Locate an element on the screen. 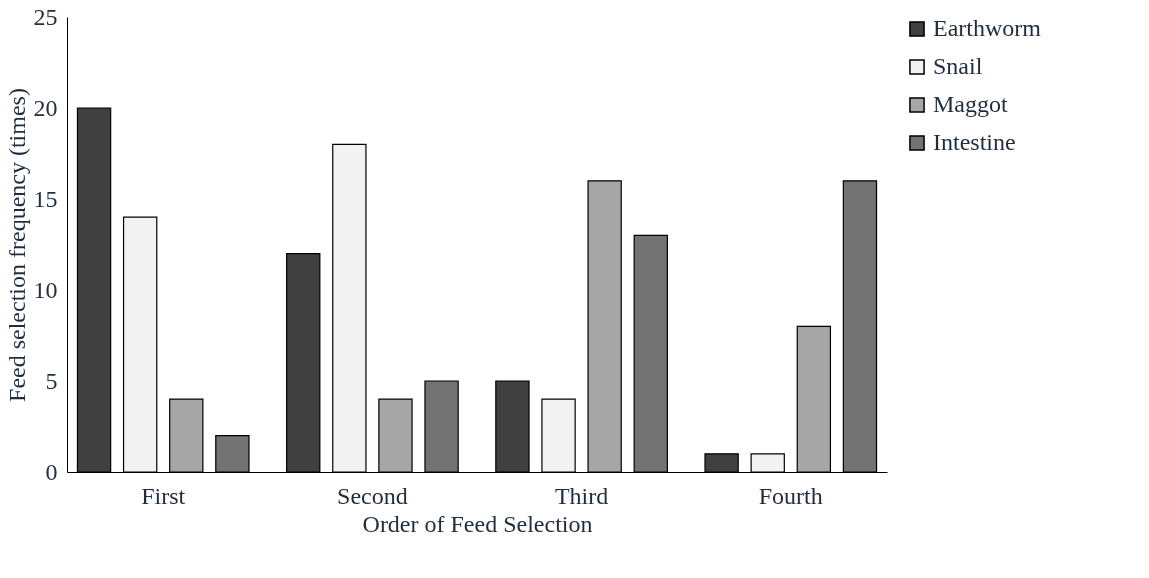  y-axis-title: Feed selection frequency (times) is located at coordinates (16, 245).